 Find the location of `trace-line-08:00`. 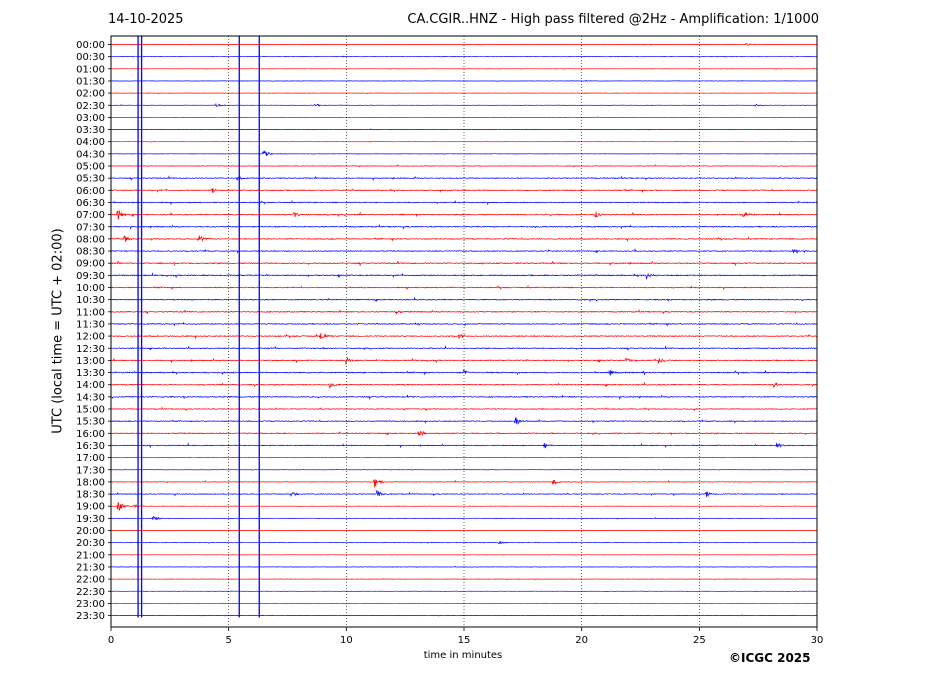

trace-line-08:00 is located at coordinates (464, 238).